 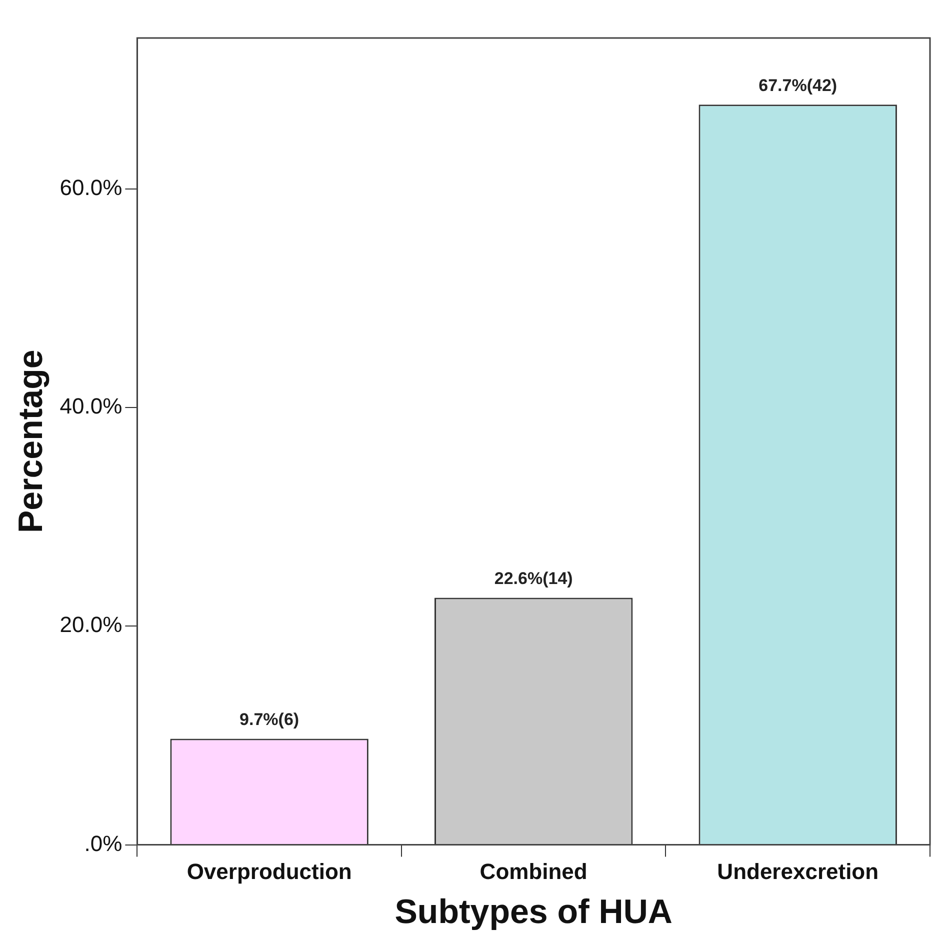 What do you see at coordinates (91, 406) in the screenshot?
I see `y-tick-label: 40.0%` at bounding box center [91, 406].